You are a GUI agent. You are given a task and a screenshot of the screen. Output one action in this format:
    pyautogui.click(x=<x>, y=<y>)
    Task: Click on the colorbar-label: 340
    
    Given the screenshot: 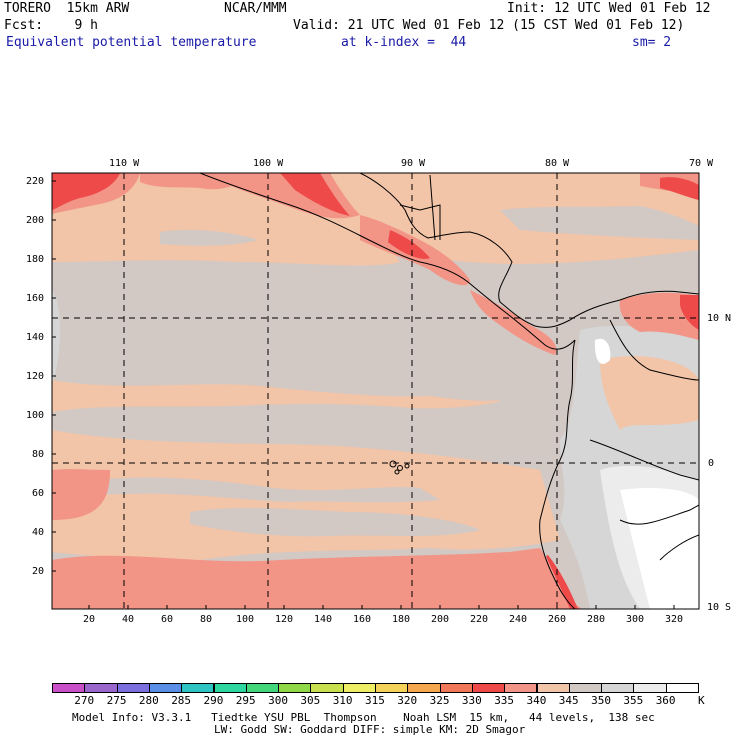 What is the action you would take?
    pyautogui.click(x=536, y=700)
    